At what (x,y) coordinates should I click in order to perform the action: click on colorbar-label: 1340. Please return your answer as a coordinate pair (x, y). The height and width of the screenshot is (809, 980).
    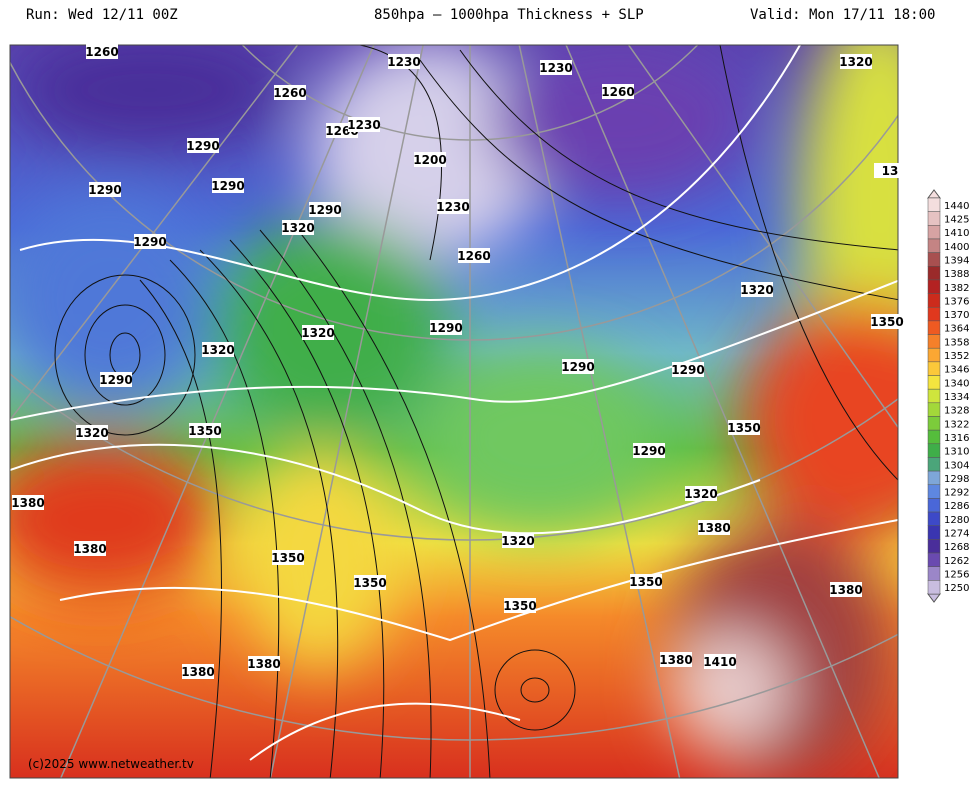
    Looking at the image, I should click on (956, 383).